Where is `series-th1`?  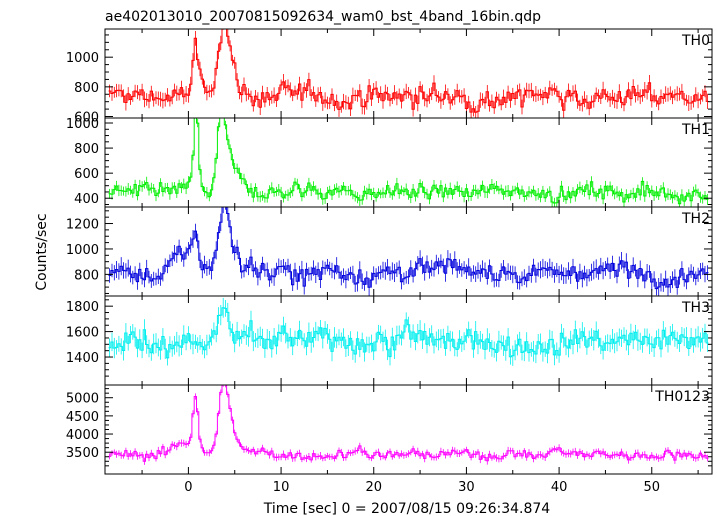 series-th1 is located at coordinates (408, 162).